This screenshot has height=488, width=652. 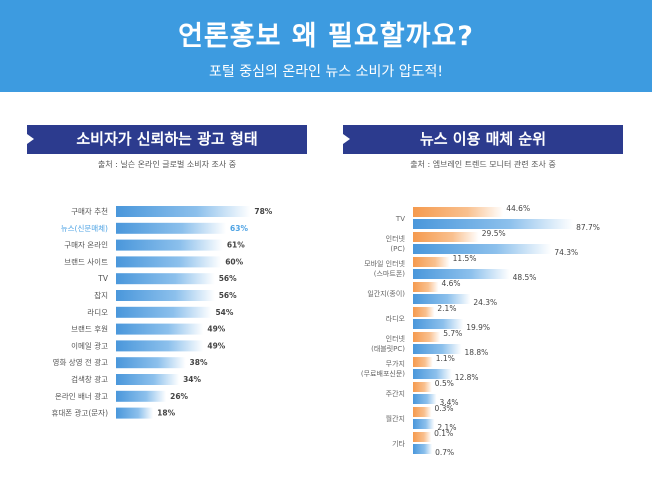 What do you see at coordinates (84, 228) in the screenshot?
I see `bar-category-label: 뉴스(신문매체)` at bounding box center [84, 228].